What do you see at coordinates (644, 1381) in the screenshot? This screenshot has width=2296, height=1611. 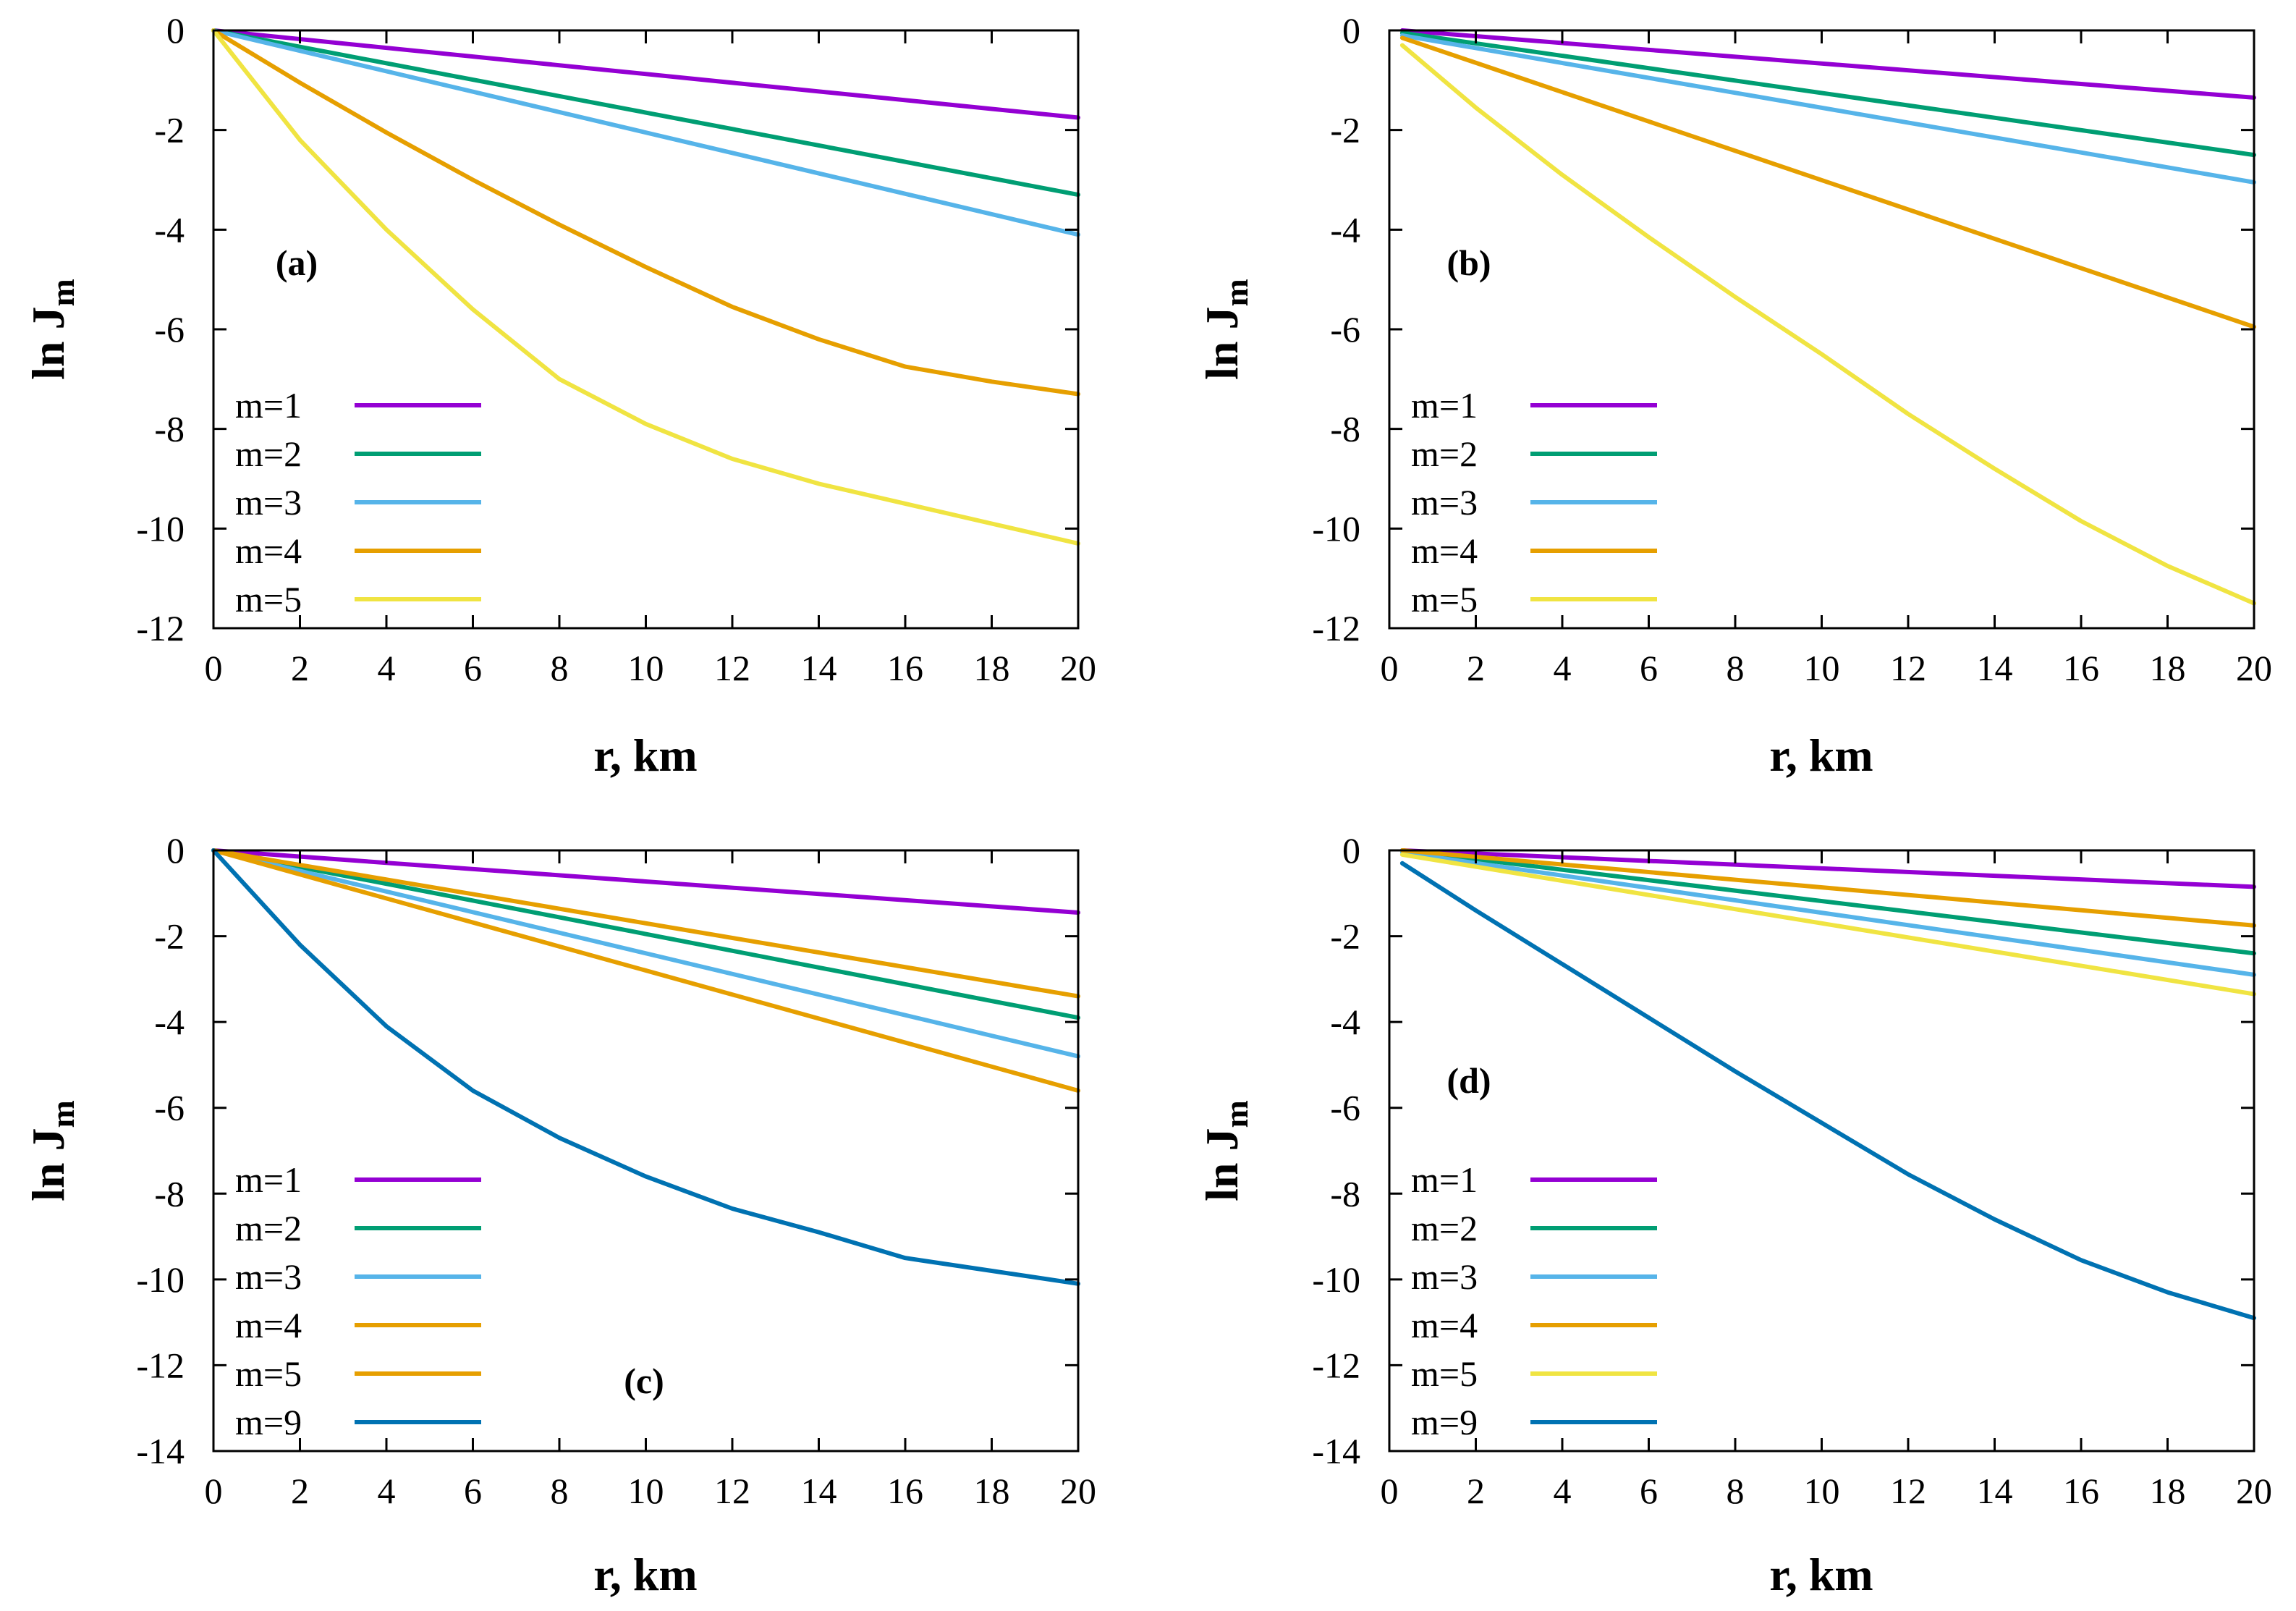 I see `panel-label: (c)` at bounding box center [644, 1381].